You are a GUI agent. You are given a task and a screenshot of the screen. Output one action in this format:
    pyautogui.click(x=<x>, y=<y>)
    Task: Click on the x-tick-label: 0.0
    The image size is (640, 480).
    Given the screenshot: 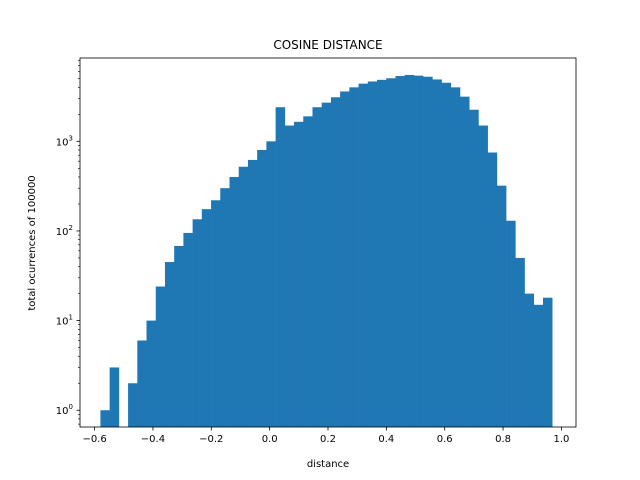 What is the action you would take?
    pyautogui.click(x=270, y=439)
    